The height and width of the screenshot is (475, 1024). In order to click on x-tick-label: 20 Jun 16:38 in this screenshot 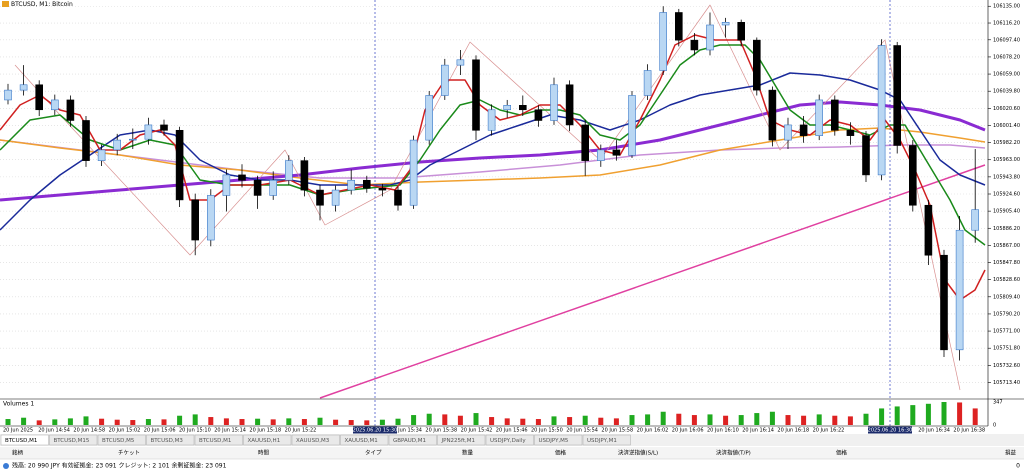, I will do `click(969, 431)`.